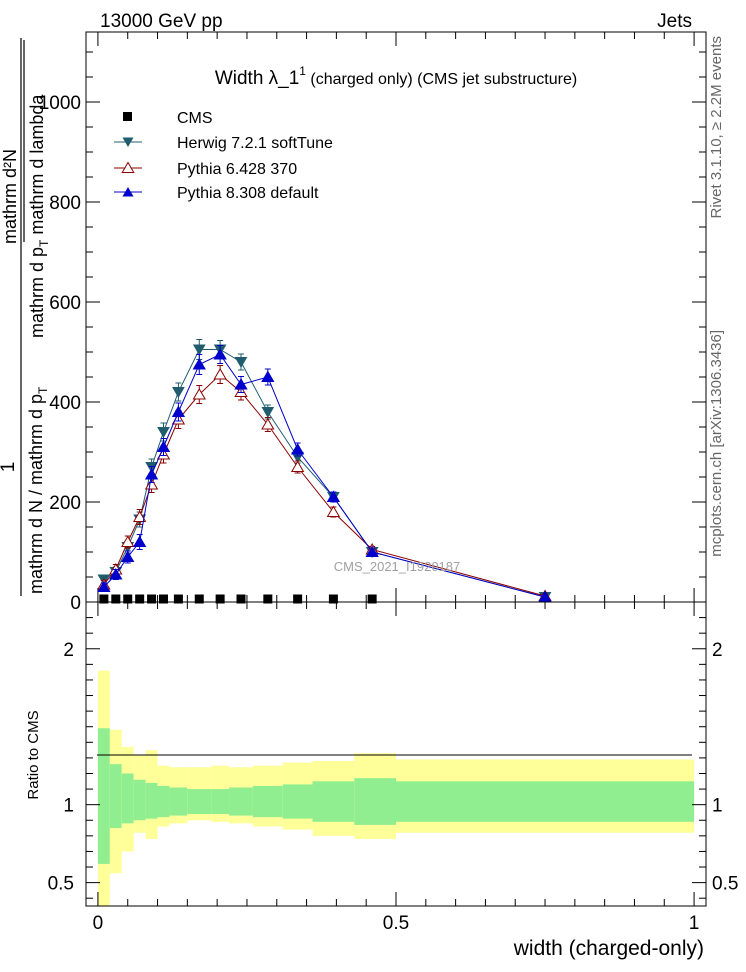 This screenshot has width=746, height=972. Describe the element at coordinates (37, 292) in the screenshot. I see `y-label-numerator-rest: mathrm d p` at that location.